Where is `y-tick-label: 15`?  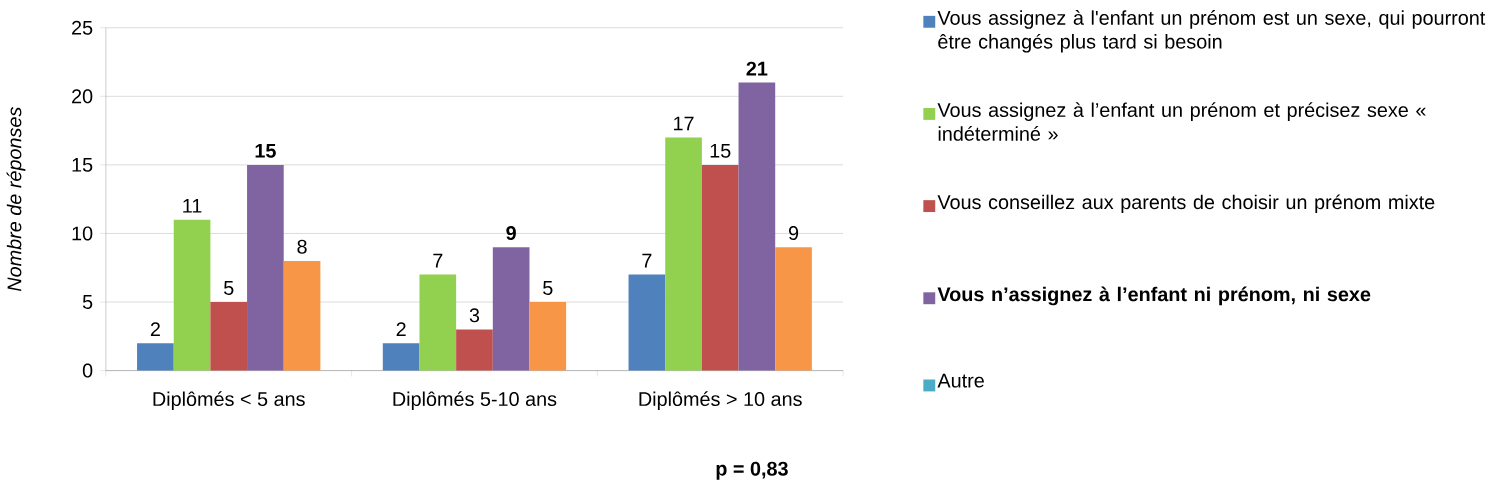
y-tick-label: 15 is located at coordinates (82, 164).